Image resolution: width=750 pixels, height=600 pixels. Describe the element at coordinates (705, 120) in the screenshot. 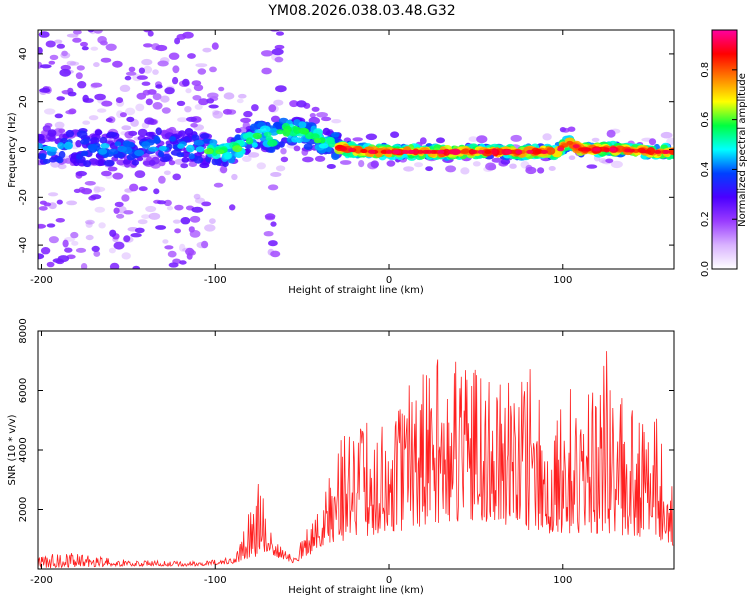

I see `colorbar-tick-label: 0.6` at that location.